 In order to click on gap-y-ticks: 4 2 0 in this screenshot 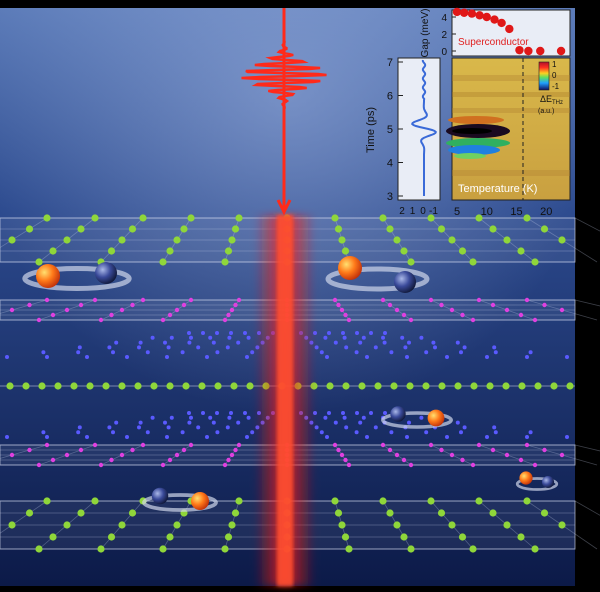, I will do `click(448, 35)`.